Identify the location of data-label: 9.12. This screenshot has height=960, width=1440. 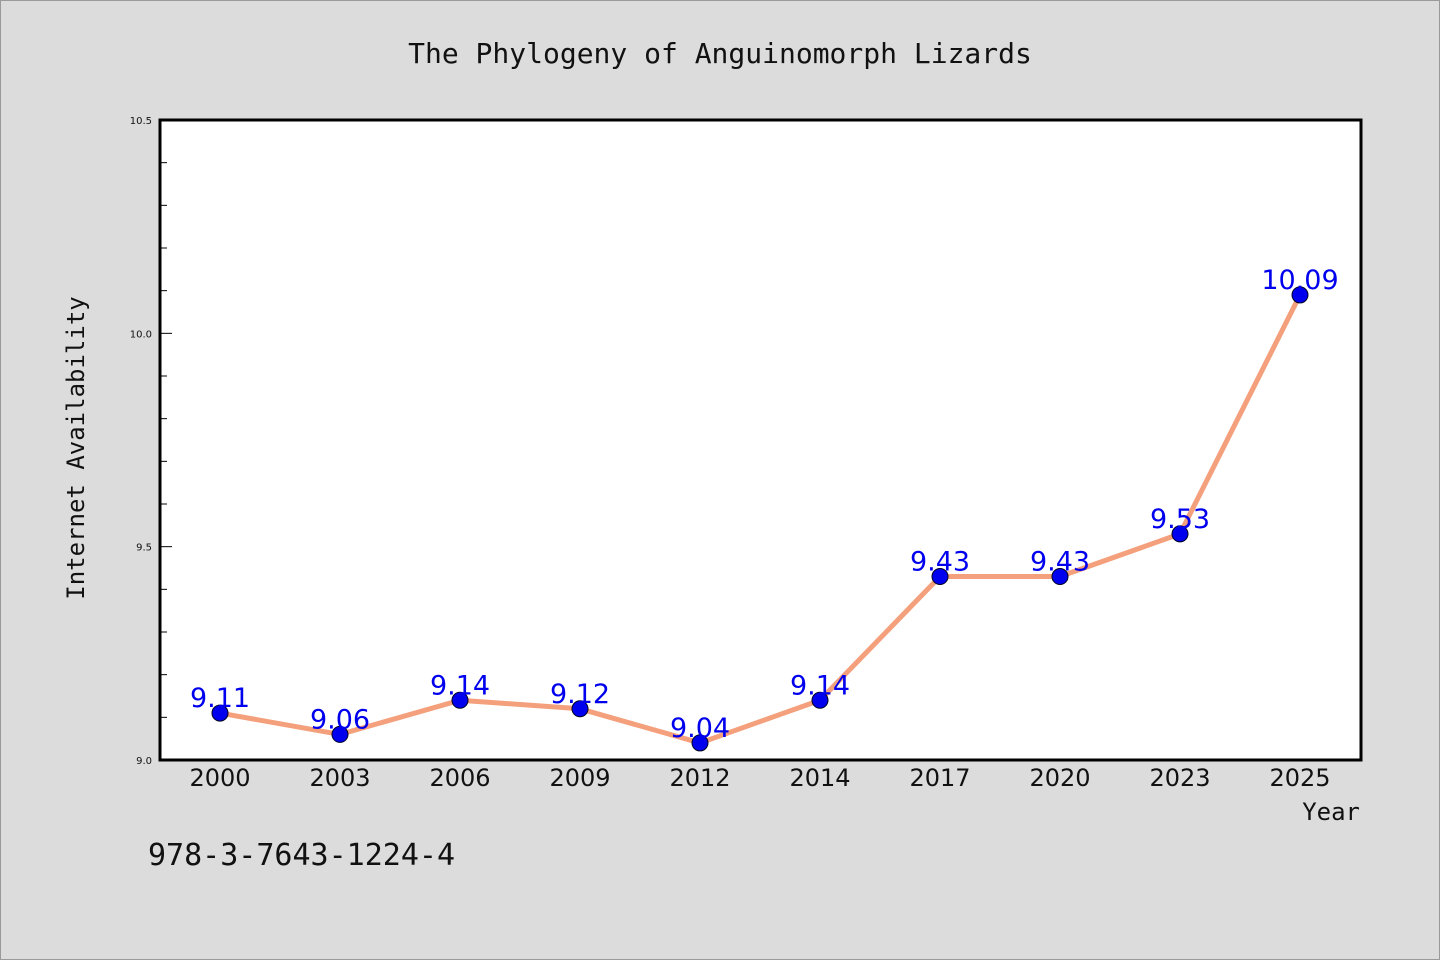
(580, 694).